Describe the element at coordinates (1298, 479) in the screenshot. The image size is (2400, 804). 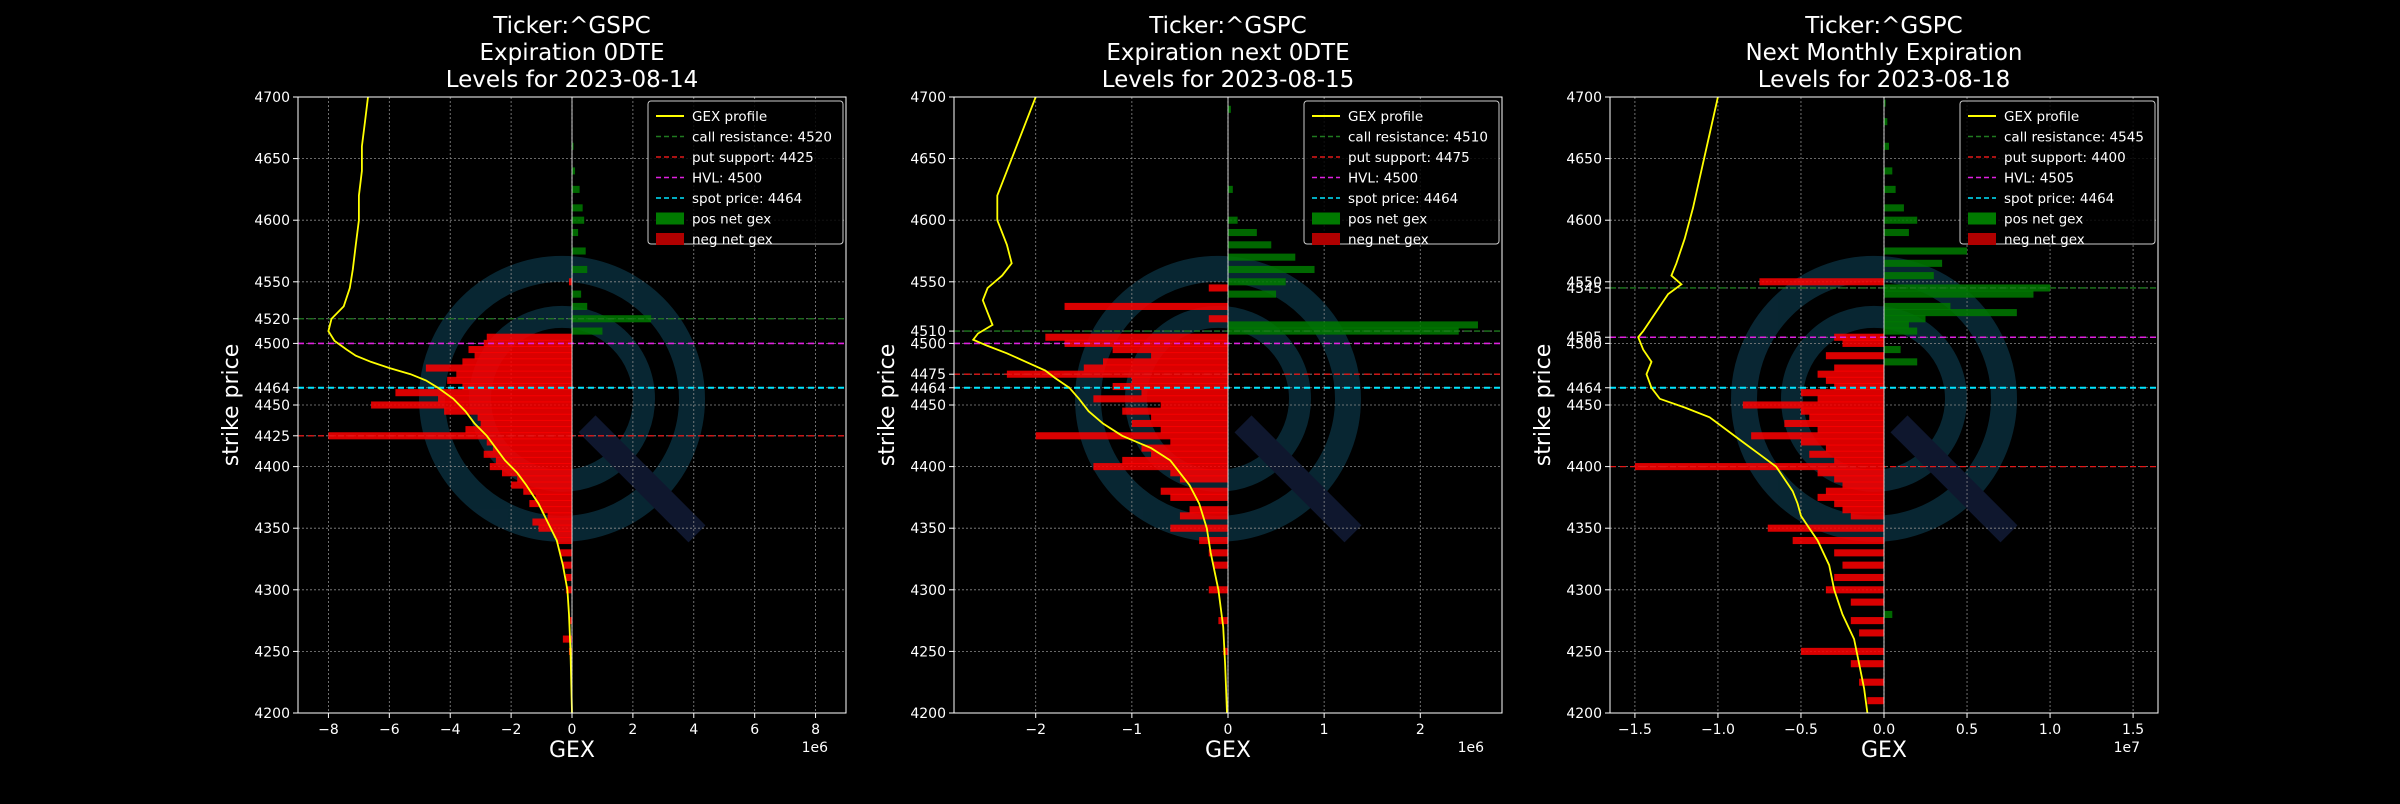
I see `watermark-stroke` at that location.